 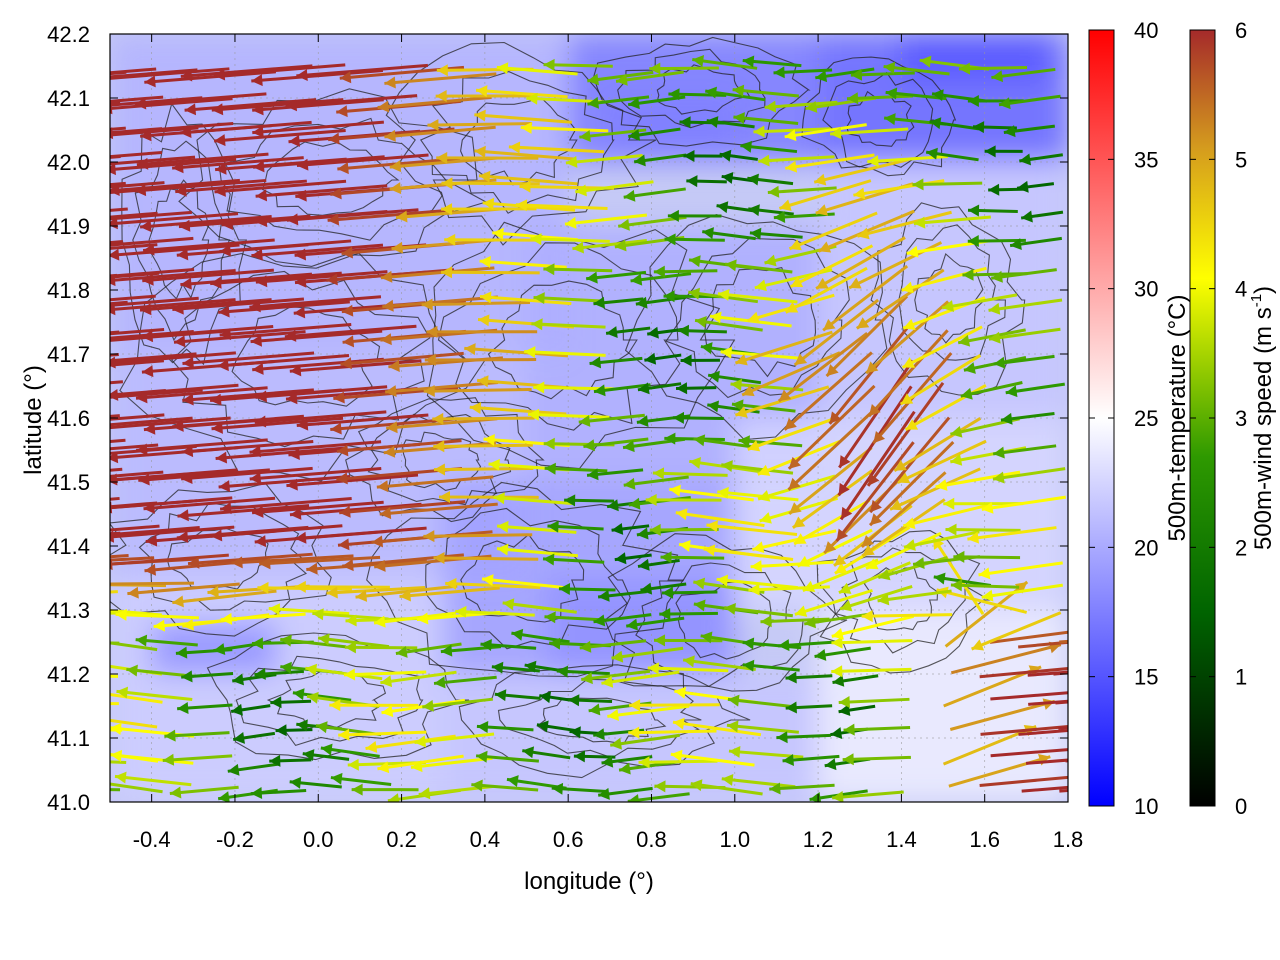 I want to click on y-tick: 41.7, so click(x=557, y=354).